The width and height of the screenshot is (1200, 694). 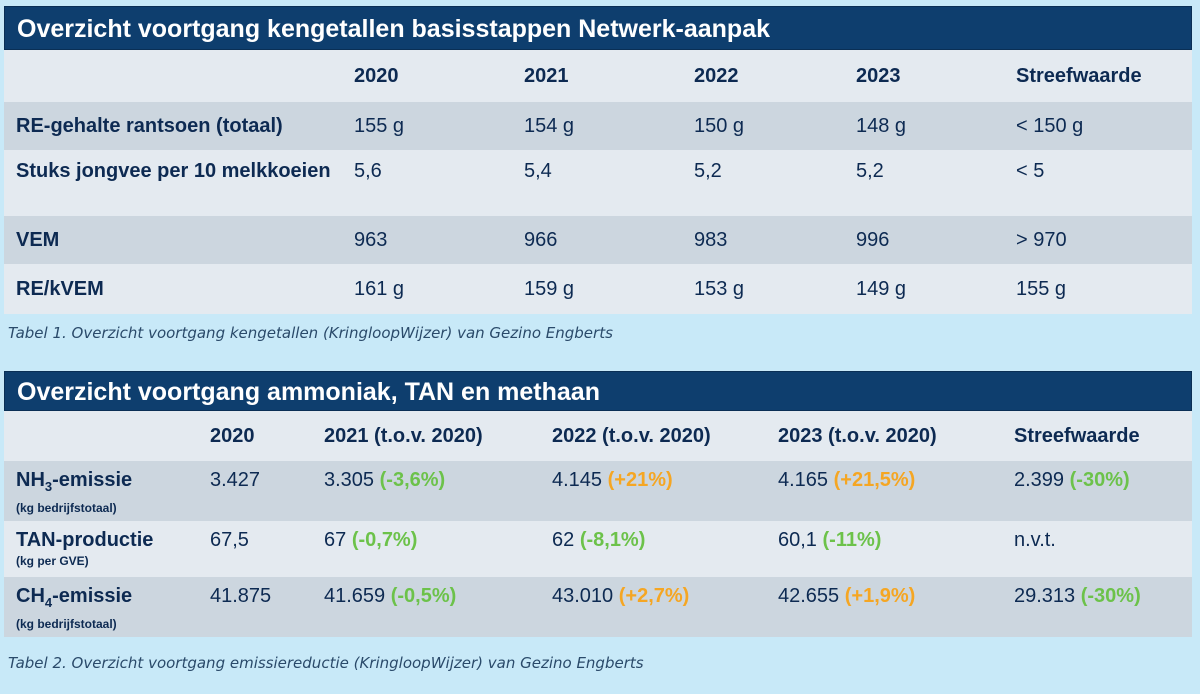 What do you see at coordinates (48, 486) in the screenshot?
I see `label-subscript: 3` at bounding box center [48, 486].